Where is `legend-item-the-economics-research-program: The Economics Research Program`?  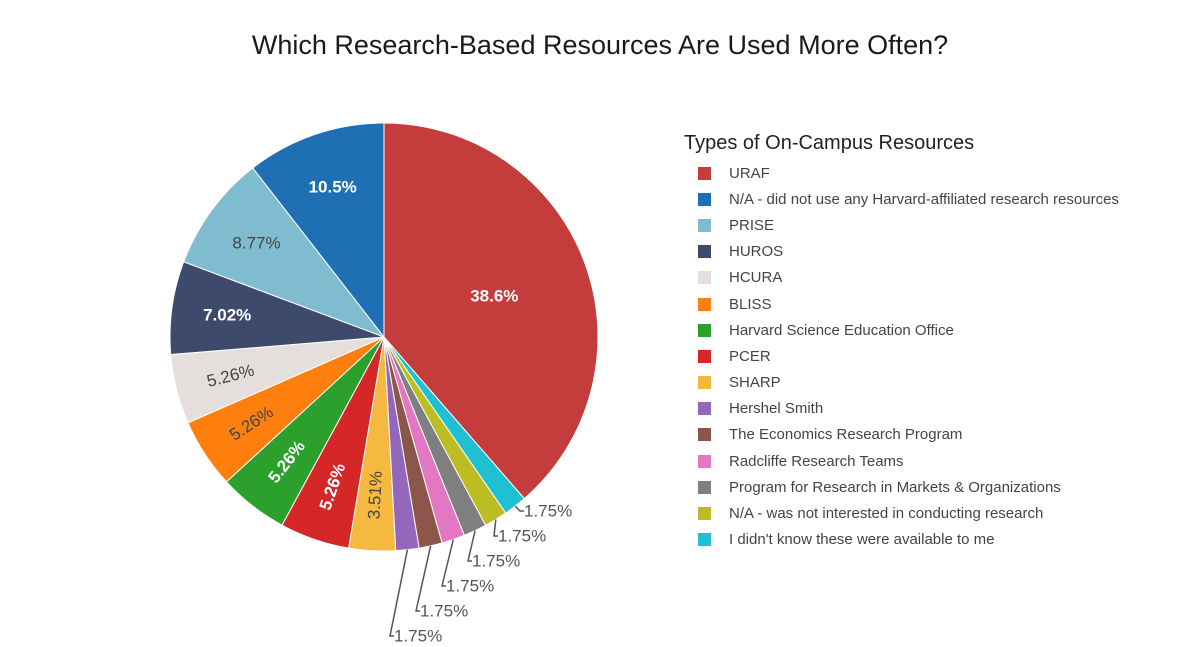 legend-item-the-economics-research-program: The Economics Research Program is located at coordinates (901, 435).